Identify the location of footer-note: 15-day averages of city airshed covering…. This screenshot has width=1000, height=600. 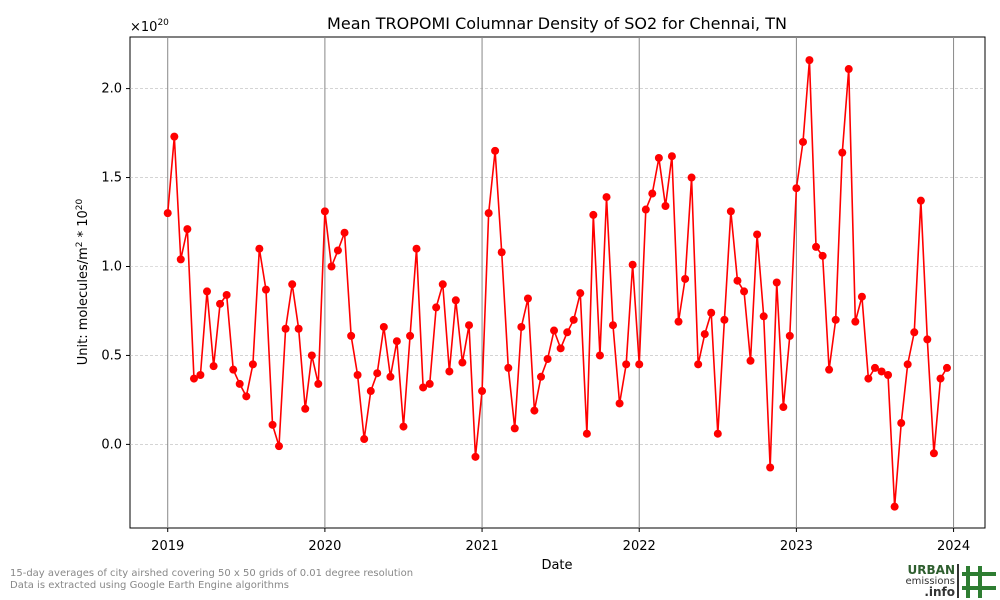
(211, 573).